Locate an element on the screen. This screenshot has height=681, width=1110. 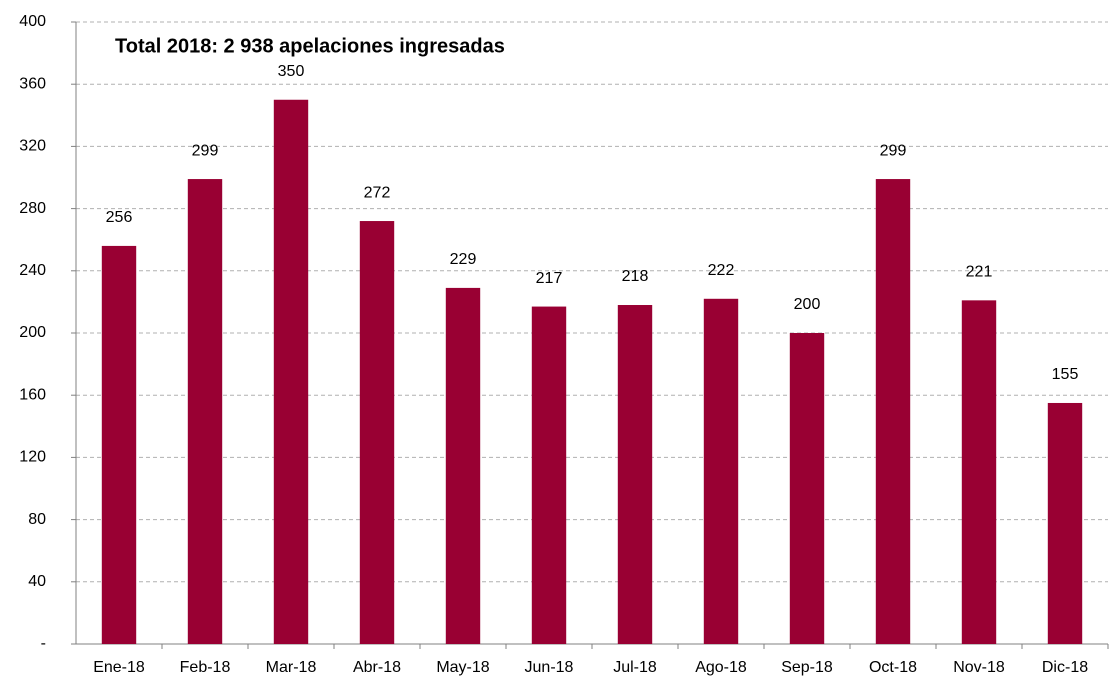
y-tick-label: 400 is located at coordinates (32, 21).